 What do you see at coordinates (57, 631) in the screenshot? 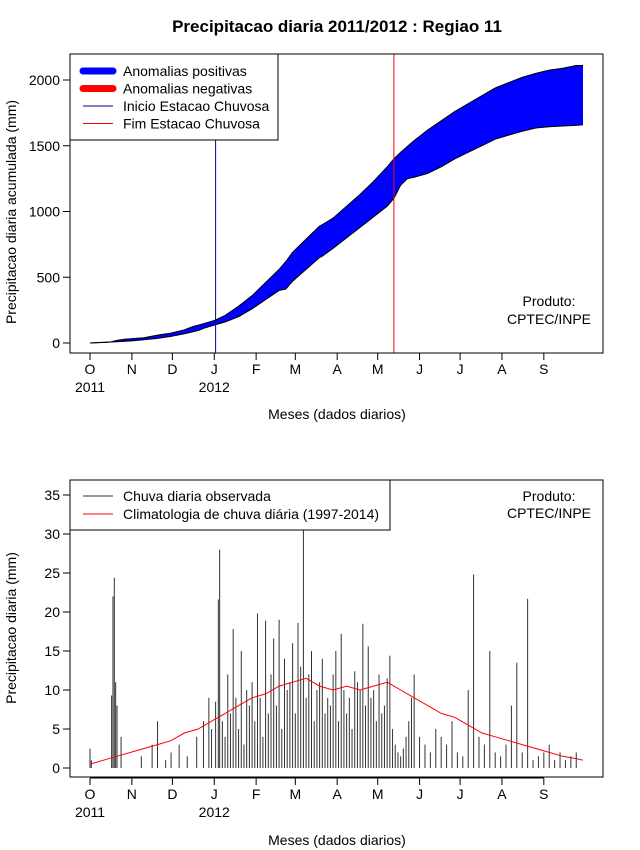
I see `panel2-y-axis: 0 5 10 15 20 25 30 35` at bounding box center [57, 631].